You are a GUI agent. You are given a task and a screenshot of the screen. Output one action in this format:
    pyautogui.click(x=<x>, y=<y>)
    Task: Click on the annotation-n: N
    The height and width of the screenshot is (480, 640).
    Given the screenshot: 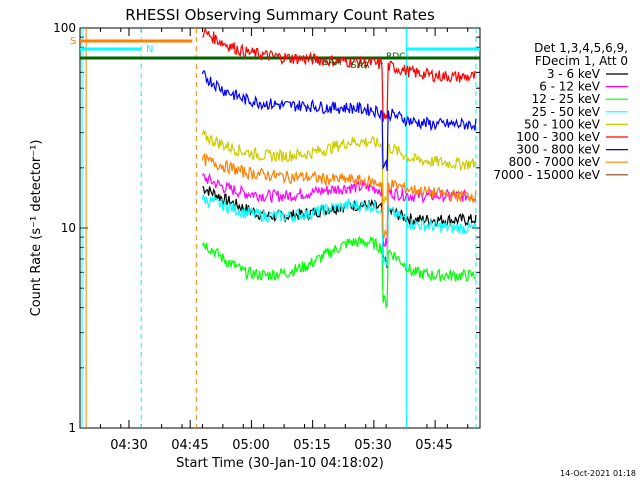 What is the action you would take?
    pyautogui.click(x=149, y=49)
    